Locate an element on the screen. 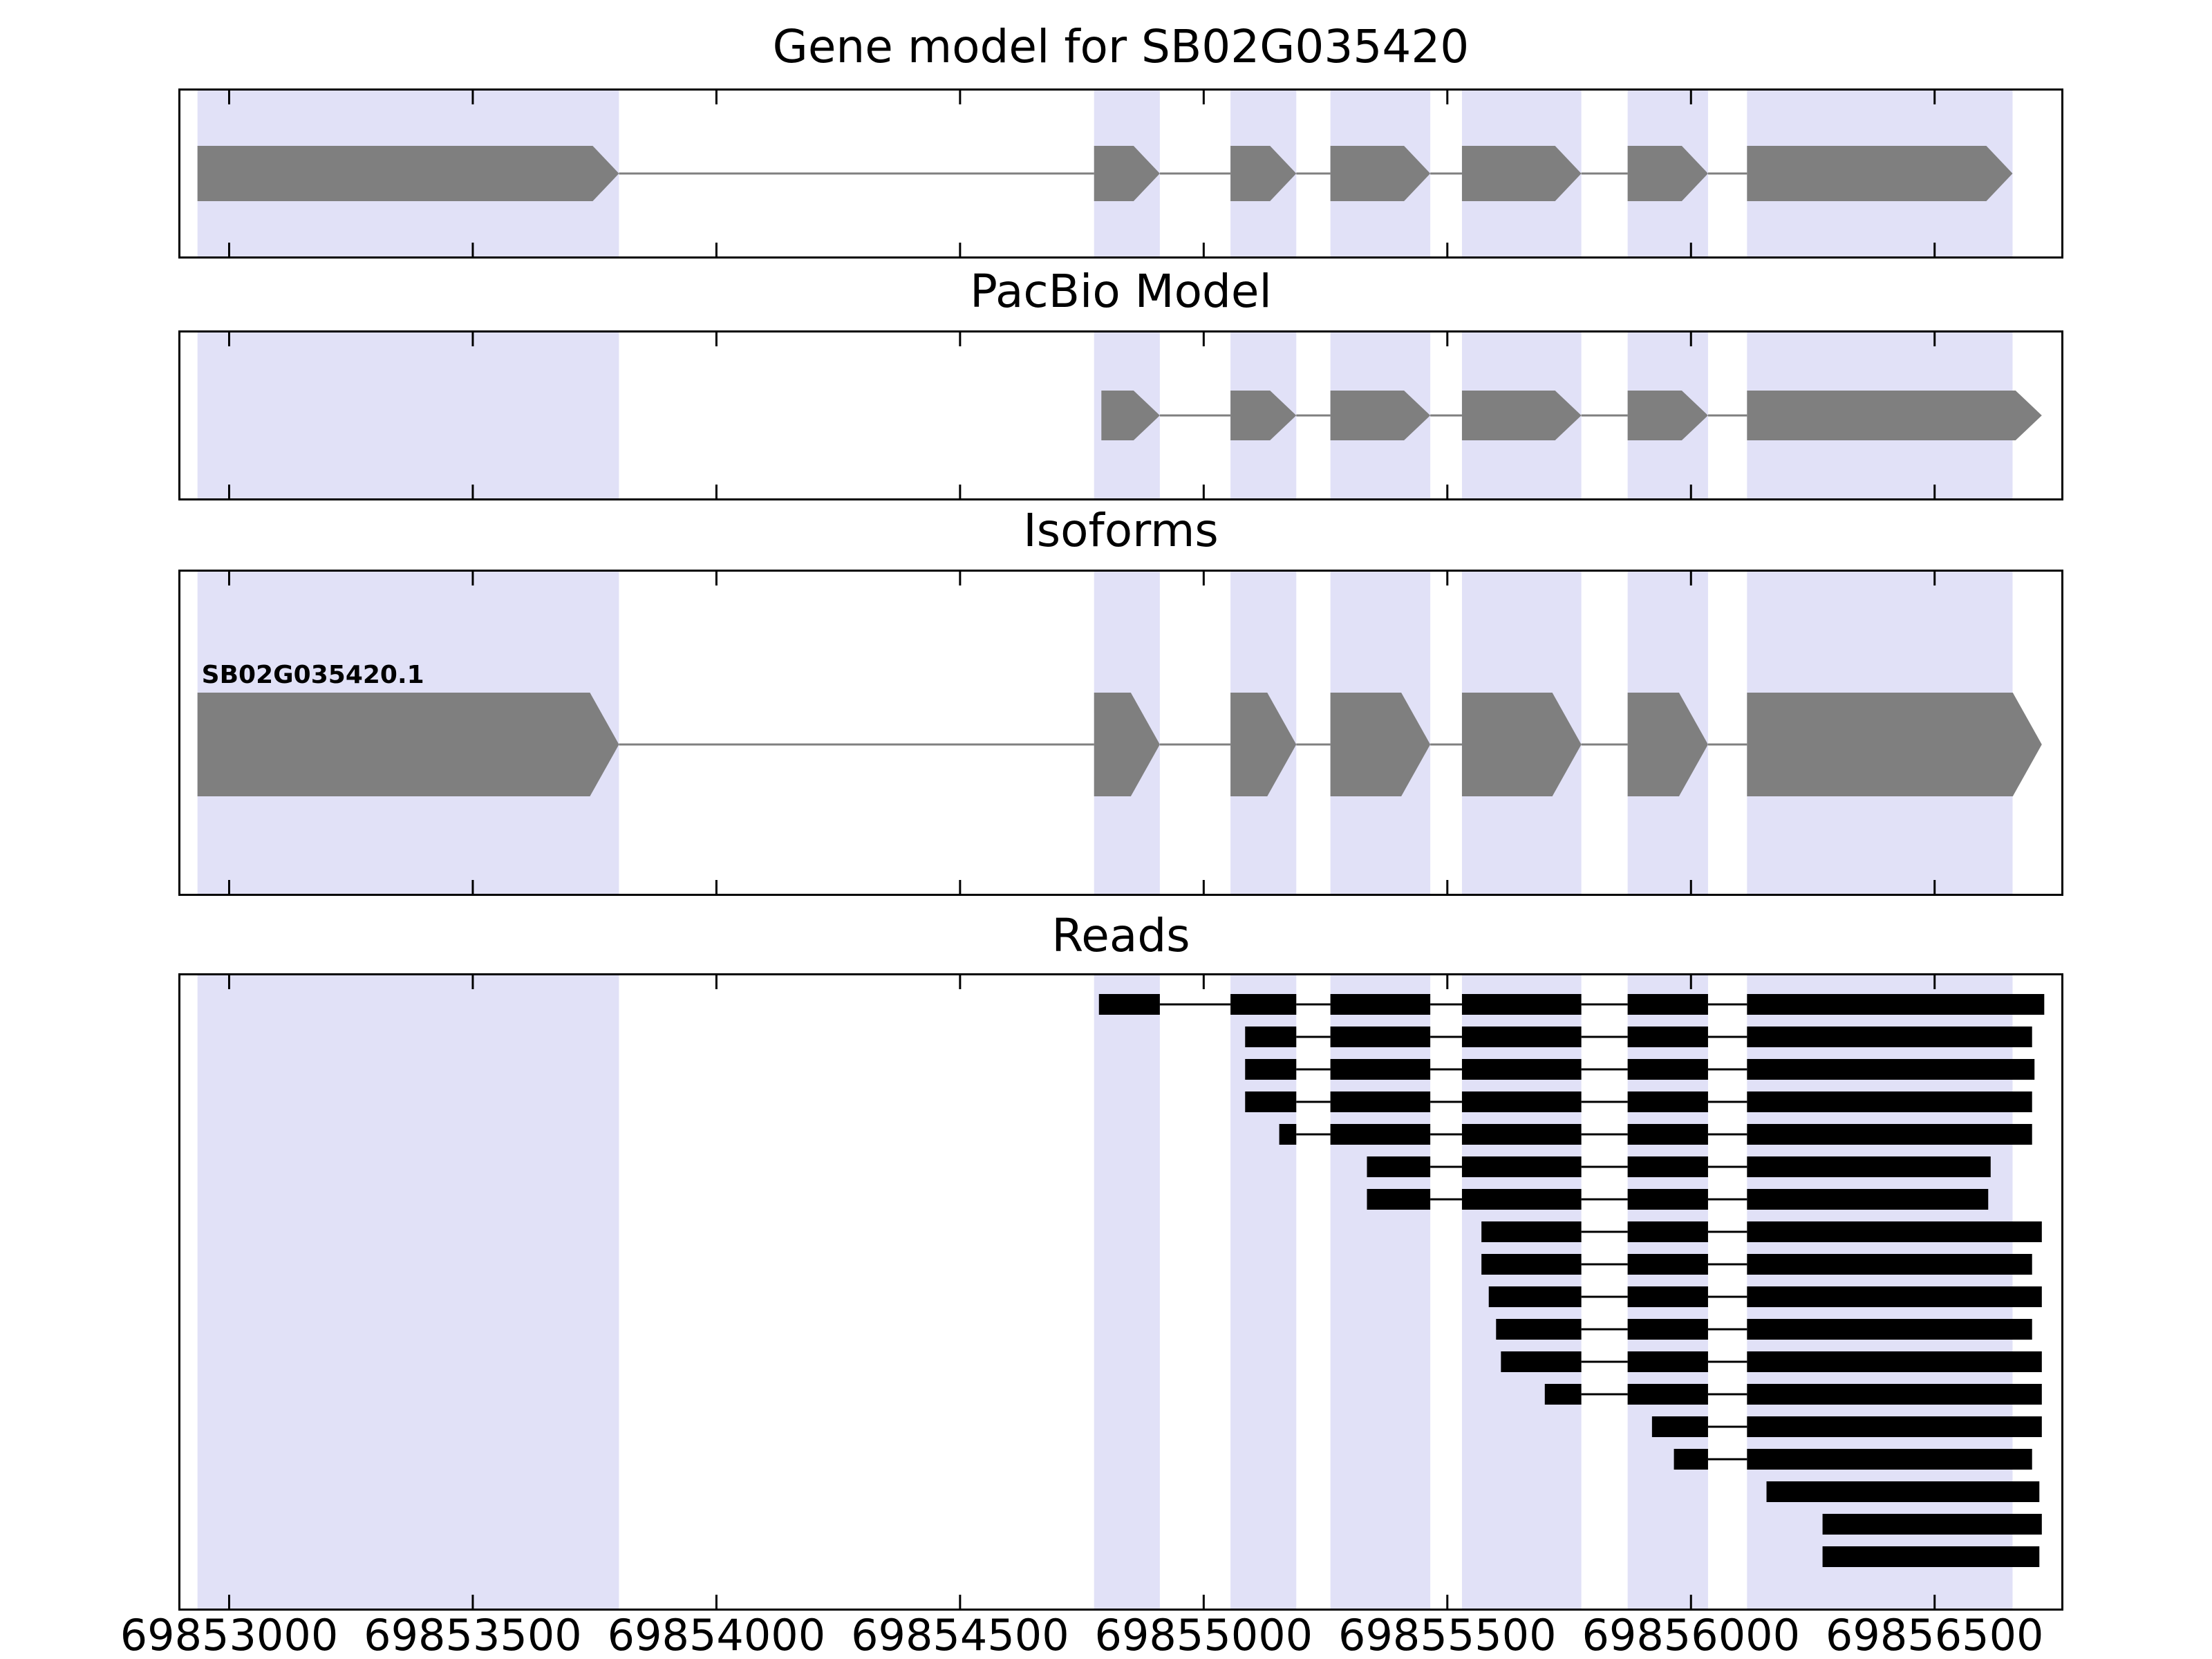 Image resolution: width=2212 pixels, height=1659 pixels. x-tick-label: 69854000 is located at coordinates (716, 1634).